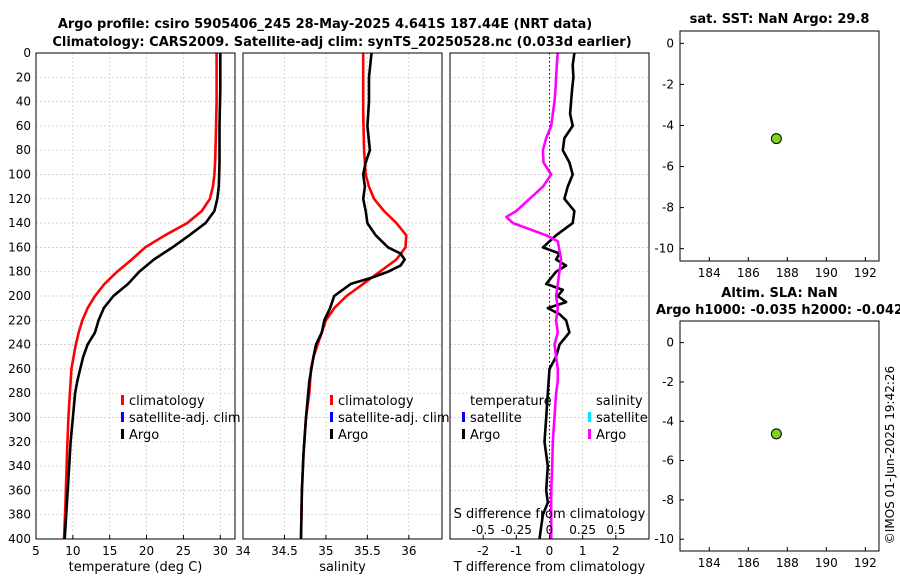 Image resolution: width=900 pixels, height=580 pixels. I want to click on salinity-x-tick-label: 34, so click(242, 551).